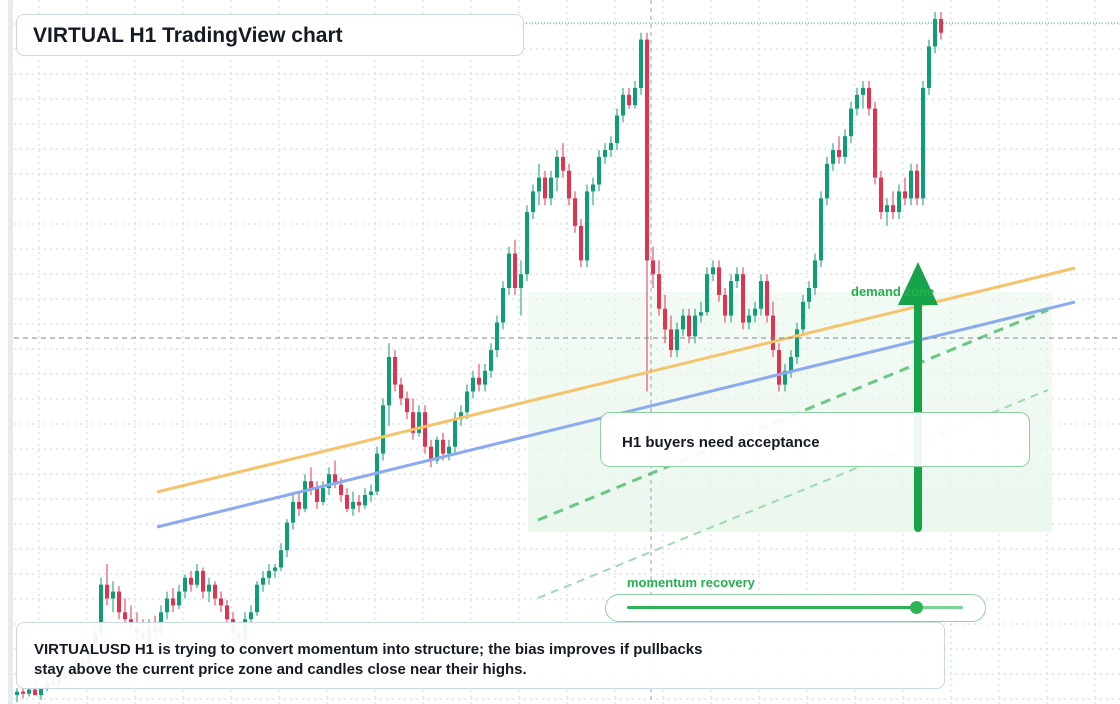 This screenshot has width=1120, height=704. I want to click on up-arrow-icon, so click(918, 283).